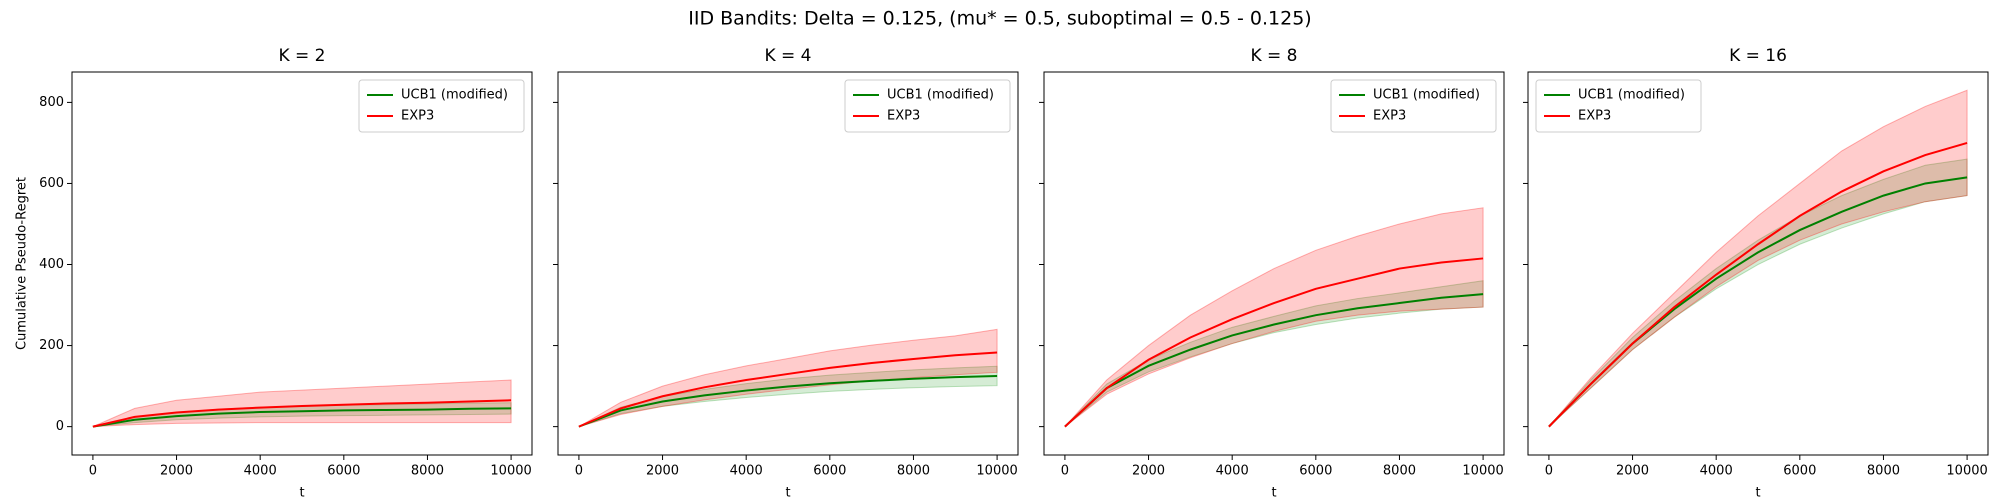 This screenshot has width=2000, height=500. Describe the element at coordinates (60, 426) in the screenshot. I see `y-tick-label: 0` at that location.